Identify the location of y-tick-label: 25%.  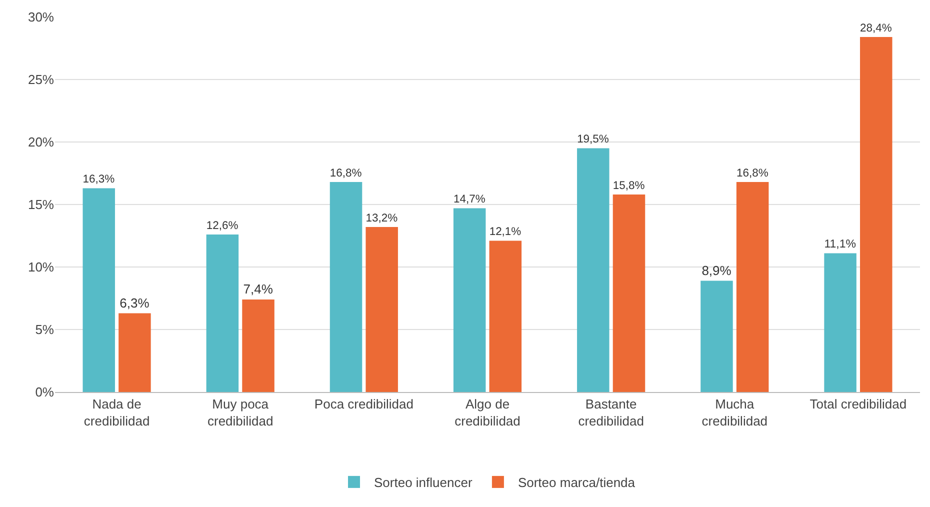
(41, 80).